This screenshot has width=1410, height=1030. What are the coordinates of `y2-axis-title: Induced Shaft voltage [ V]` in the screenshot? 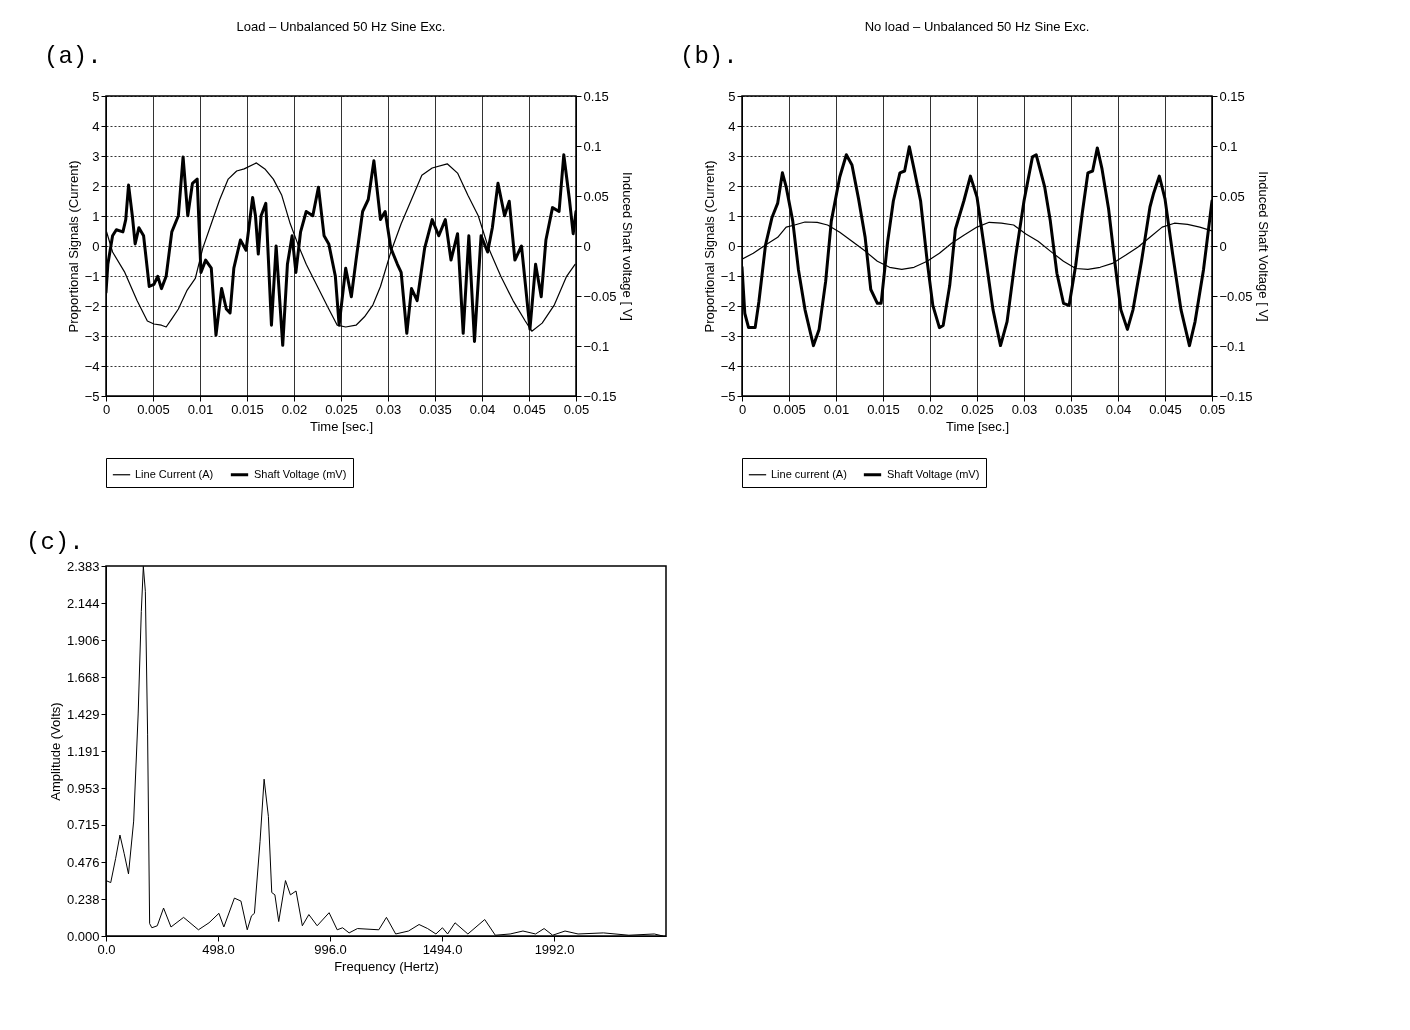 It's located at (628, 246).